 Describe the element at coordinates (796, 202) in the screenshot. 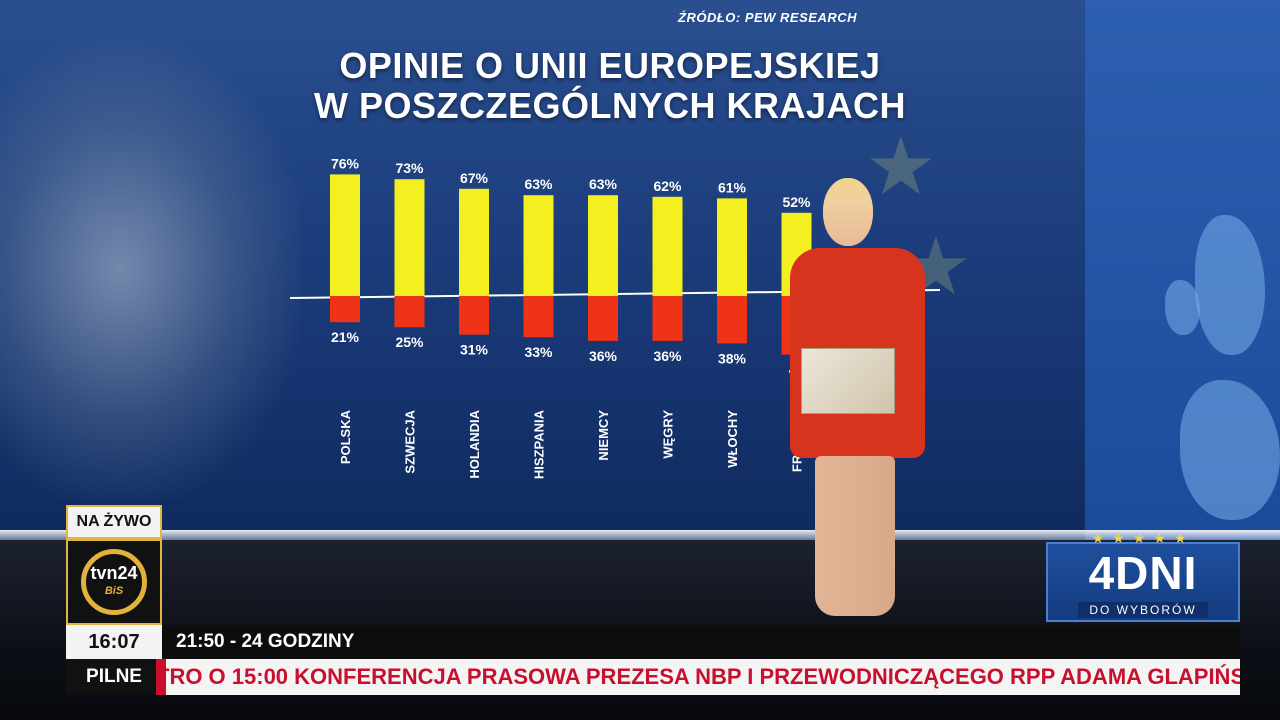

I see `label-positive: 52%` at that location.